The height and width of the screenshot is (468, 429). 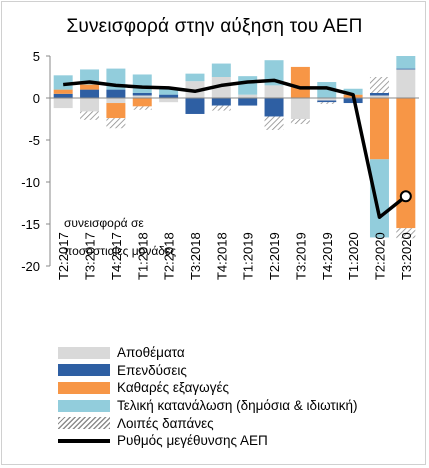 I want to click on legend-label: Επενδύσεις, so click(x=152, y=370).